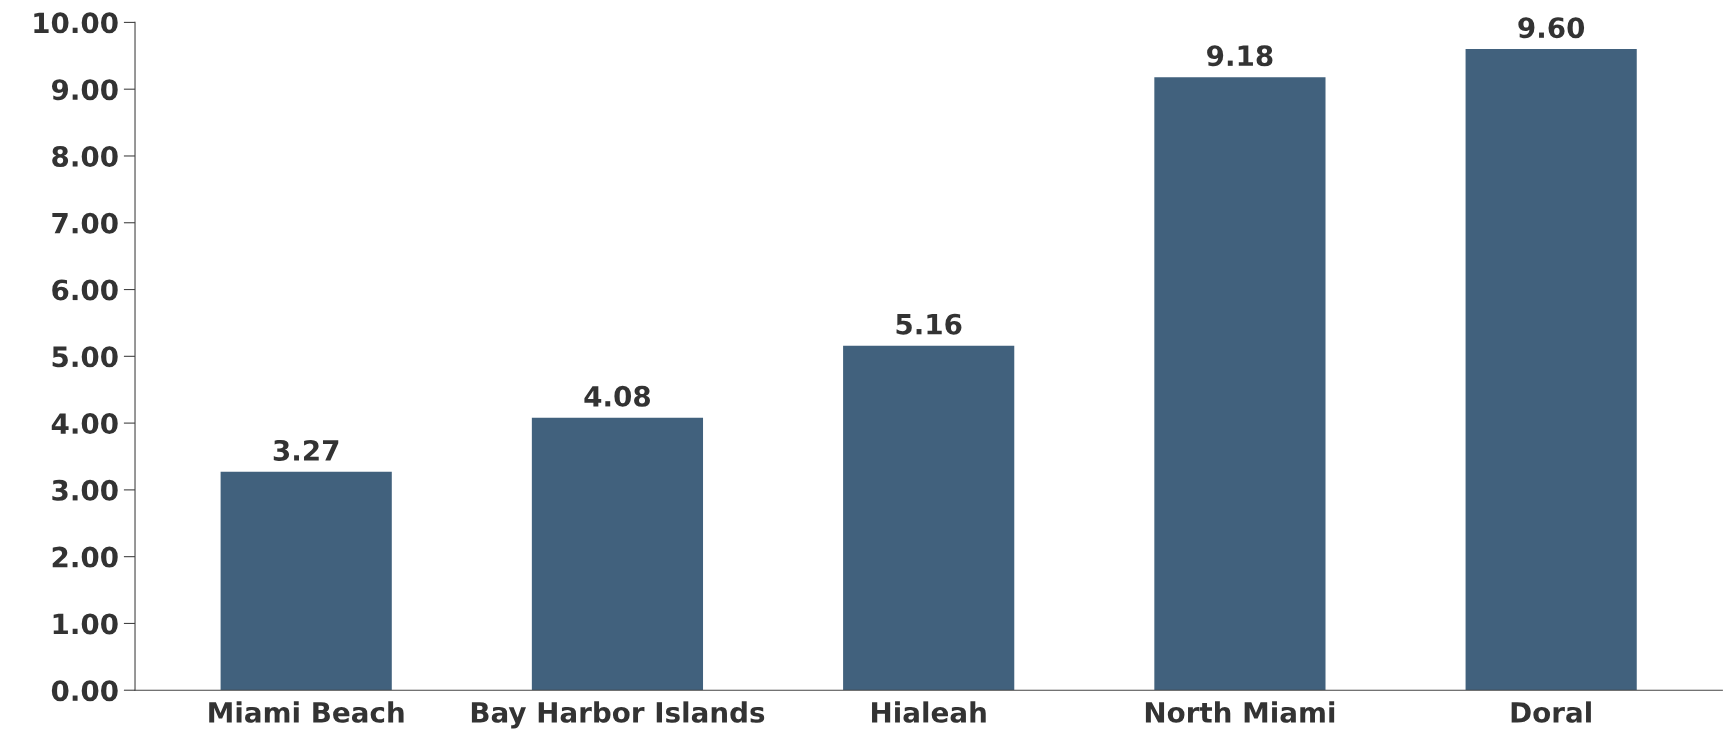  I want to click on y-tick-label: 7.00, so click(85, 223).